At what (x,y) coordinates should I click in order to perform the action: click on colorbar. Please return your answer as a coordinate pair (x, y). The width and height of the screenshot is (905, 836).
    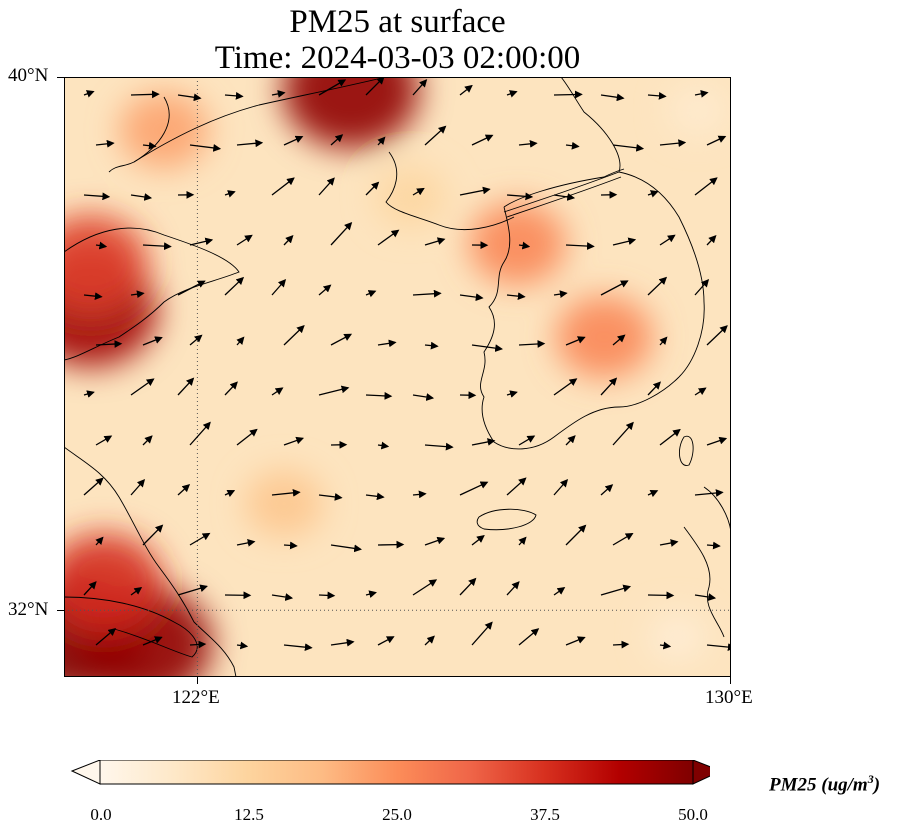
    Looking at the image, I should click on (390, 772).